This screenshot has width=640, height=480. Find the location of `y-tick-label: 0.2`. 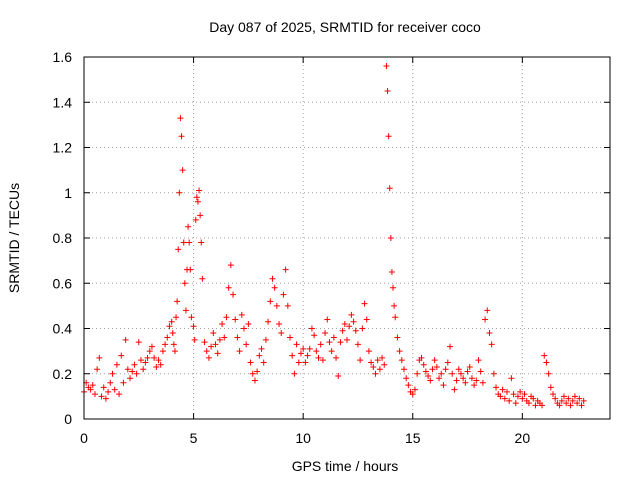

y-tick-label: 0.2 is located at coordinates (63, 374).